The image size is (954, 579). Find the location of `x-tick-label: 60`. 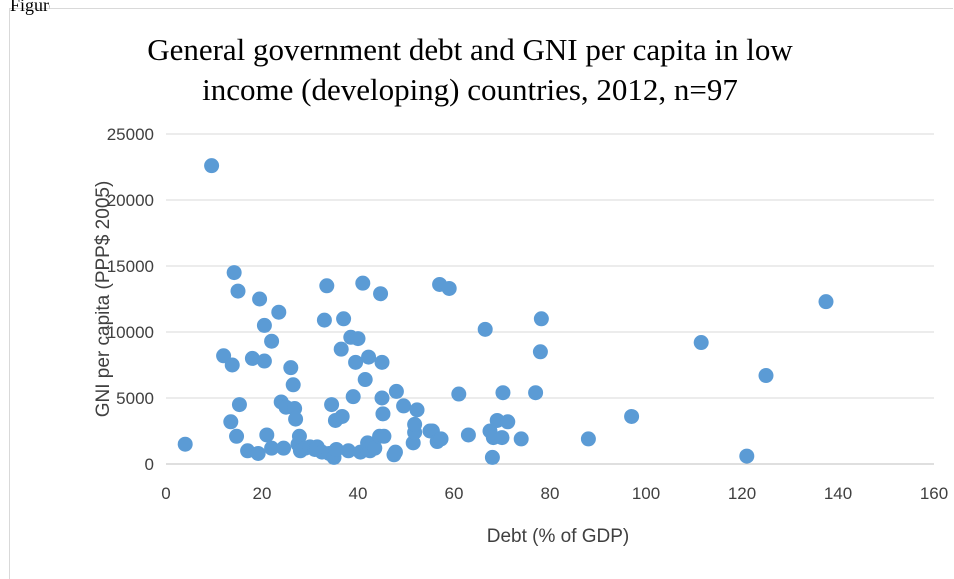

x-tick-label: 60 is located at coordinates (454, 493).